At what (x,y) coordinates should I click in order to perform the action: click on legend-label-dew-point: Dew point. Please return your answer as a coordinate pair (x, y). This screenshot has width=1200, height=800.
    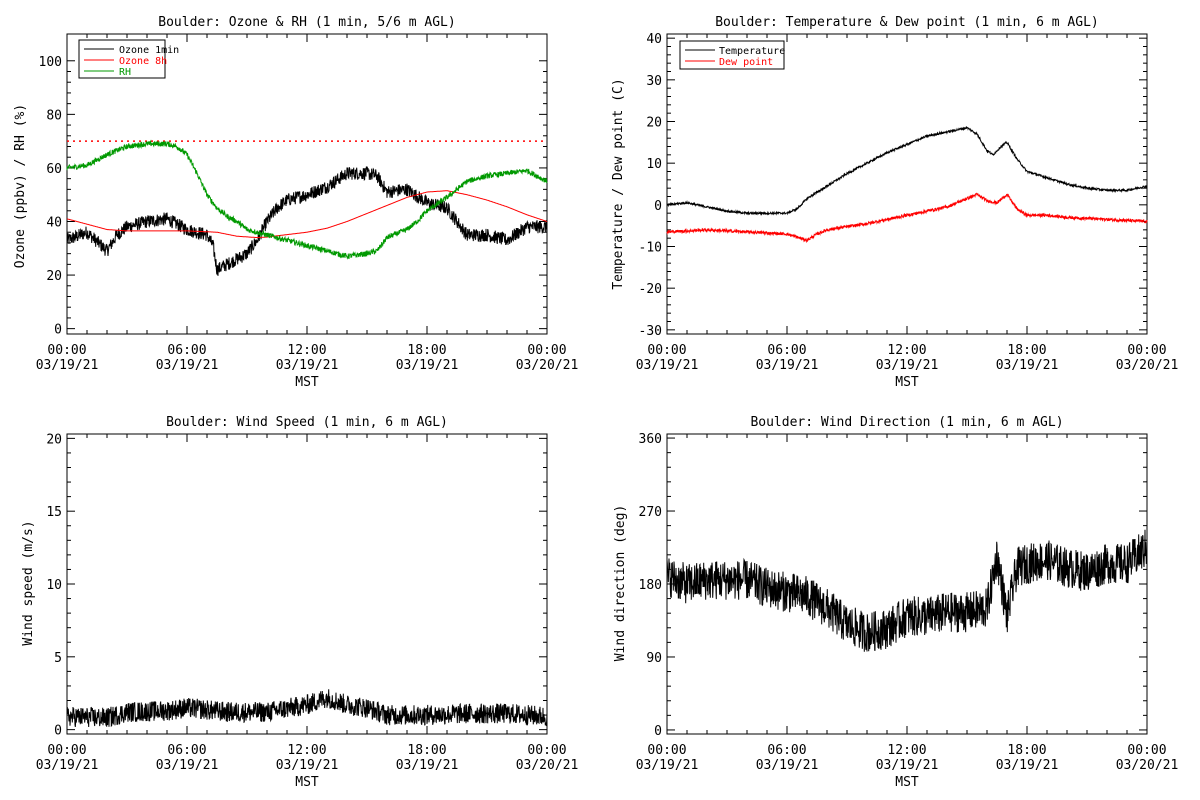
    Looking at the image, I should click on (746, 62).